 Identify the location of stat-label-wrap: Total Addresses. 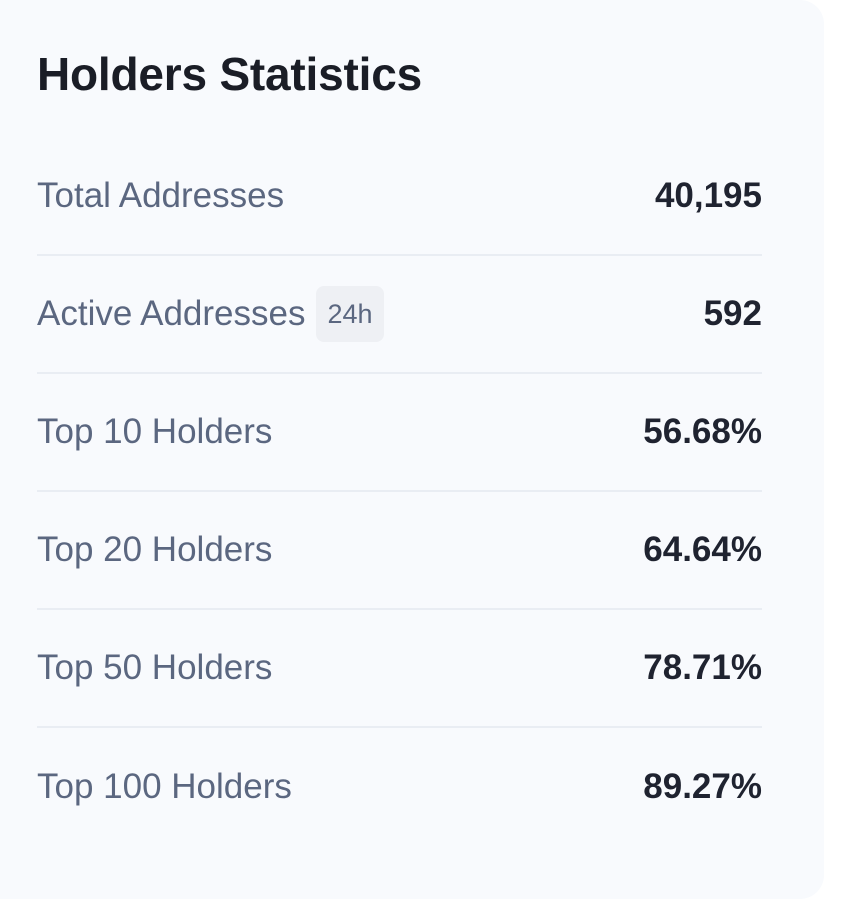
(160, 196).